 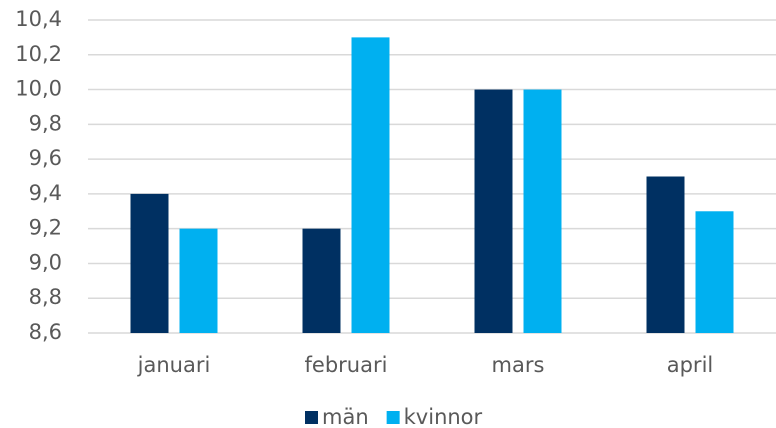 What do you see at coordinates (38, 54) in the screenshot?
I see `y-tick-label: 10,2` at bounding box center [38, 54].